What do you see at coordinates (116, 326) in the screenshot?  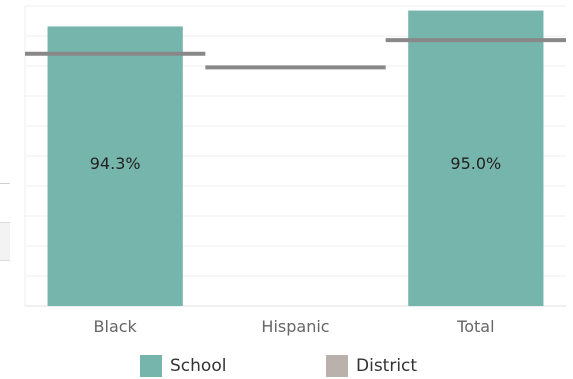 I see `x-tick-black: Black` at bounding box center [116, 326].